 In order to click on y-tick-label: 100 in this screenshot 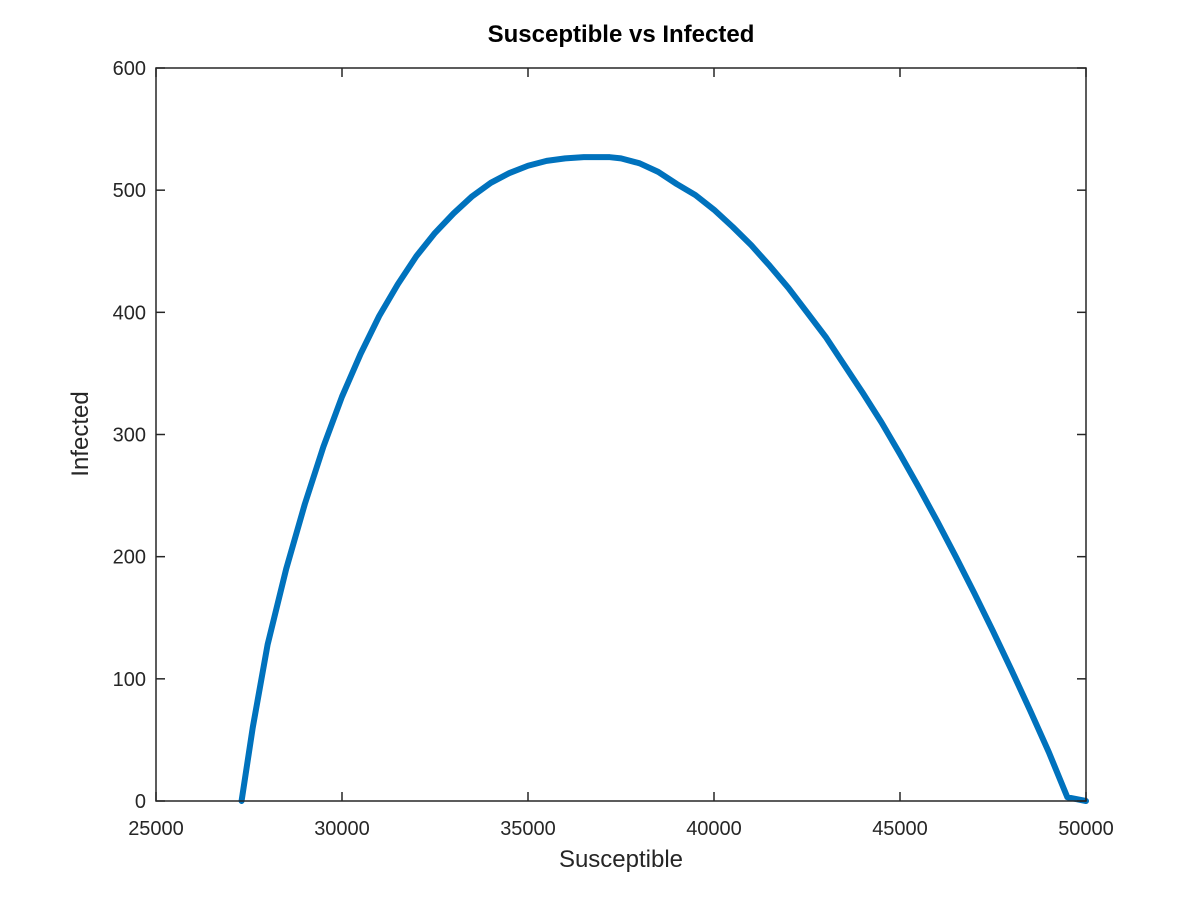, I will do `click(129, 680)`.